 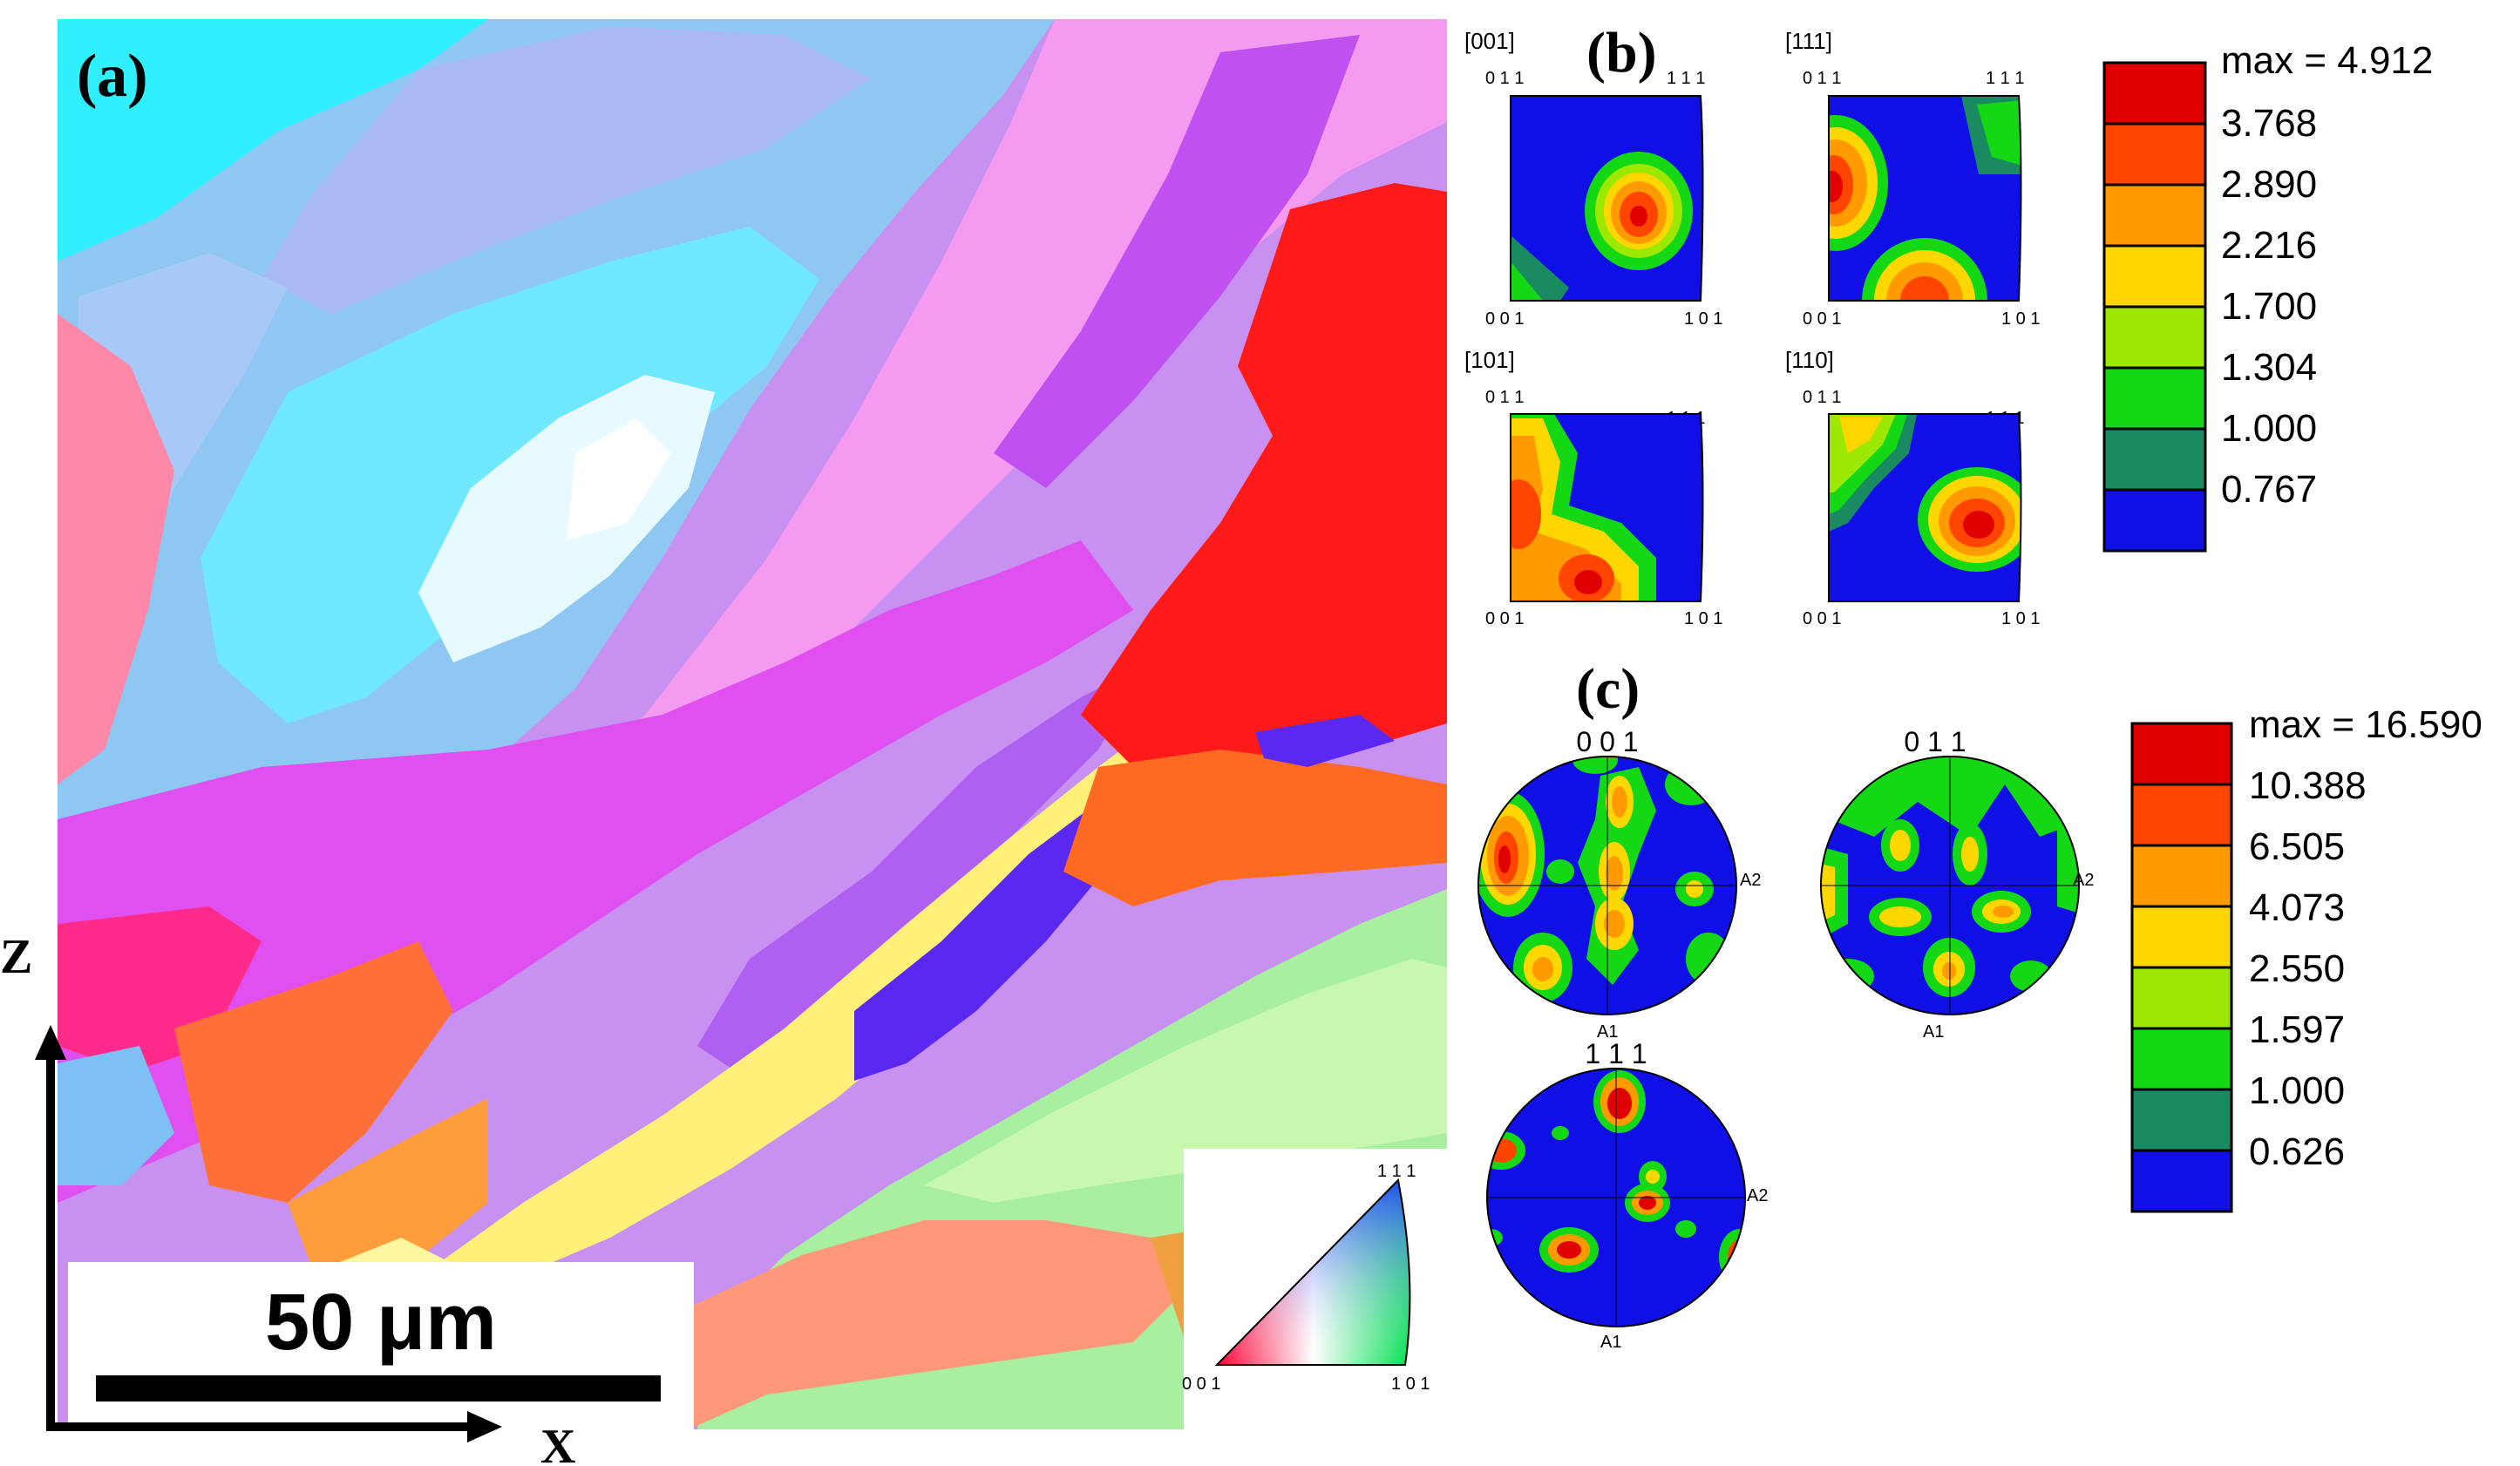 I want to click on inverse-pole-figure-001: [001] 0 1 1 1 1 1 0 0 1 1 0 1, so click(x=1593, y=178).